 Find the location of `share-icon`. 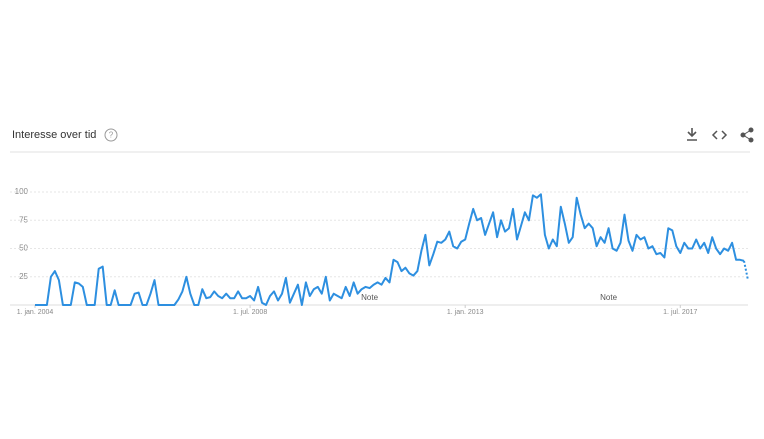

share-icon is located at coordinates (747, 135).